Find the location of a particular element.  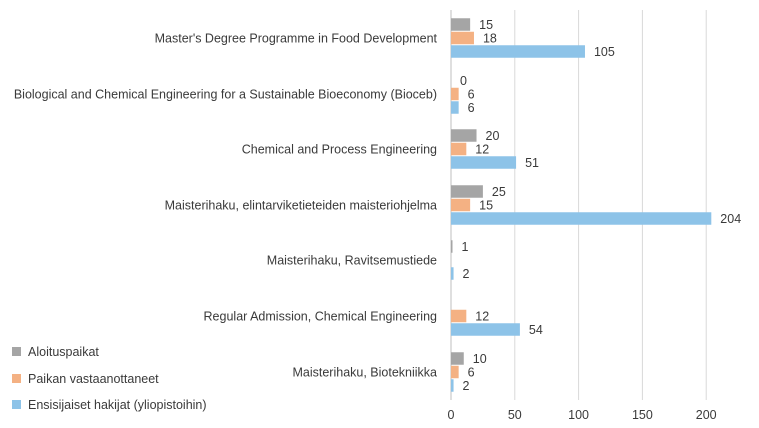

x-tick-label: 50 is located at coordinates (515, 415).